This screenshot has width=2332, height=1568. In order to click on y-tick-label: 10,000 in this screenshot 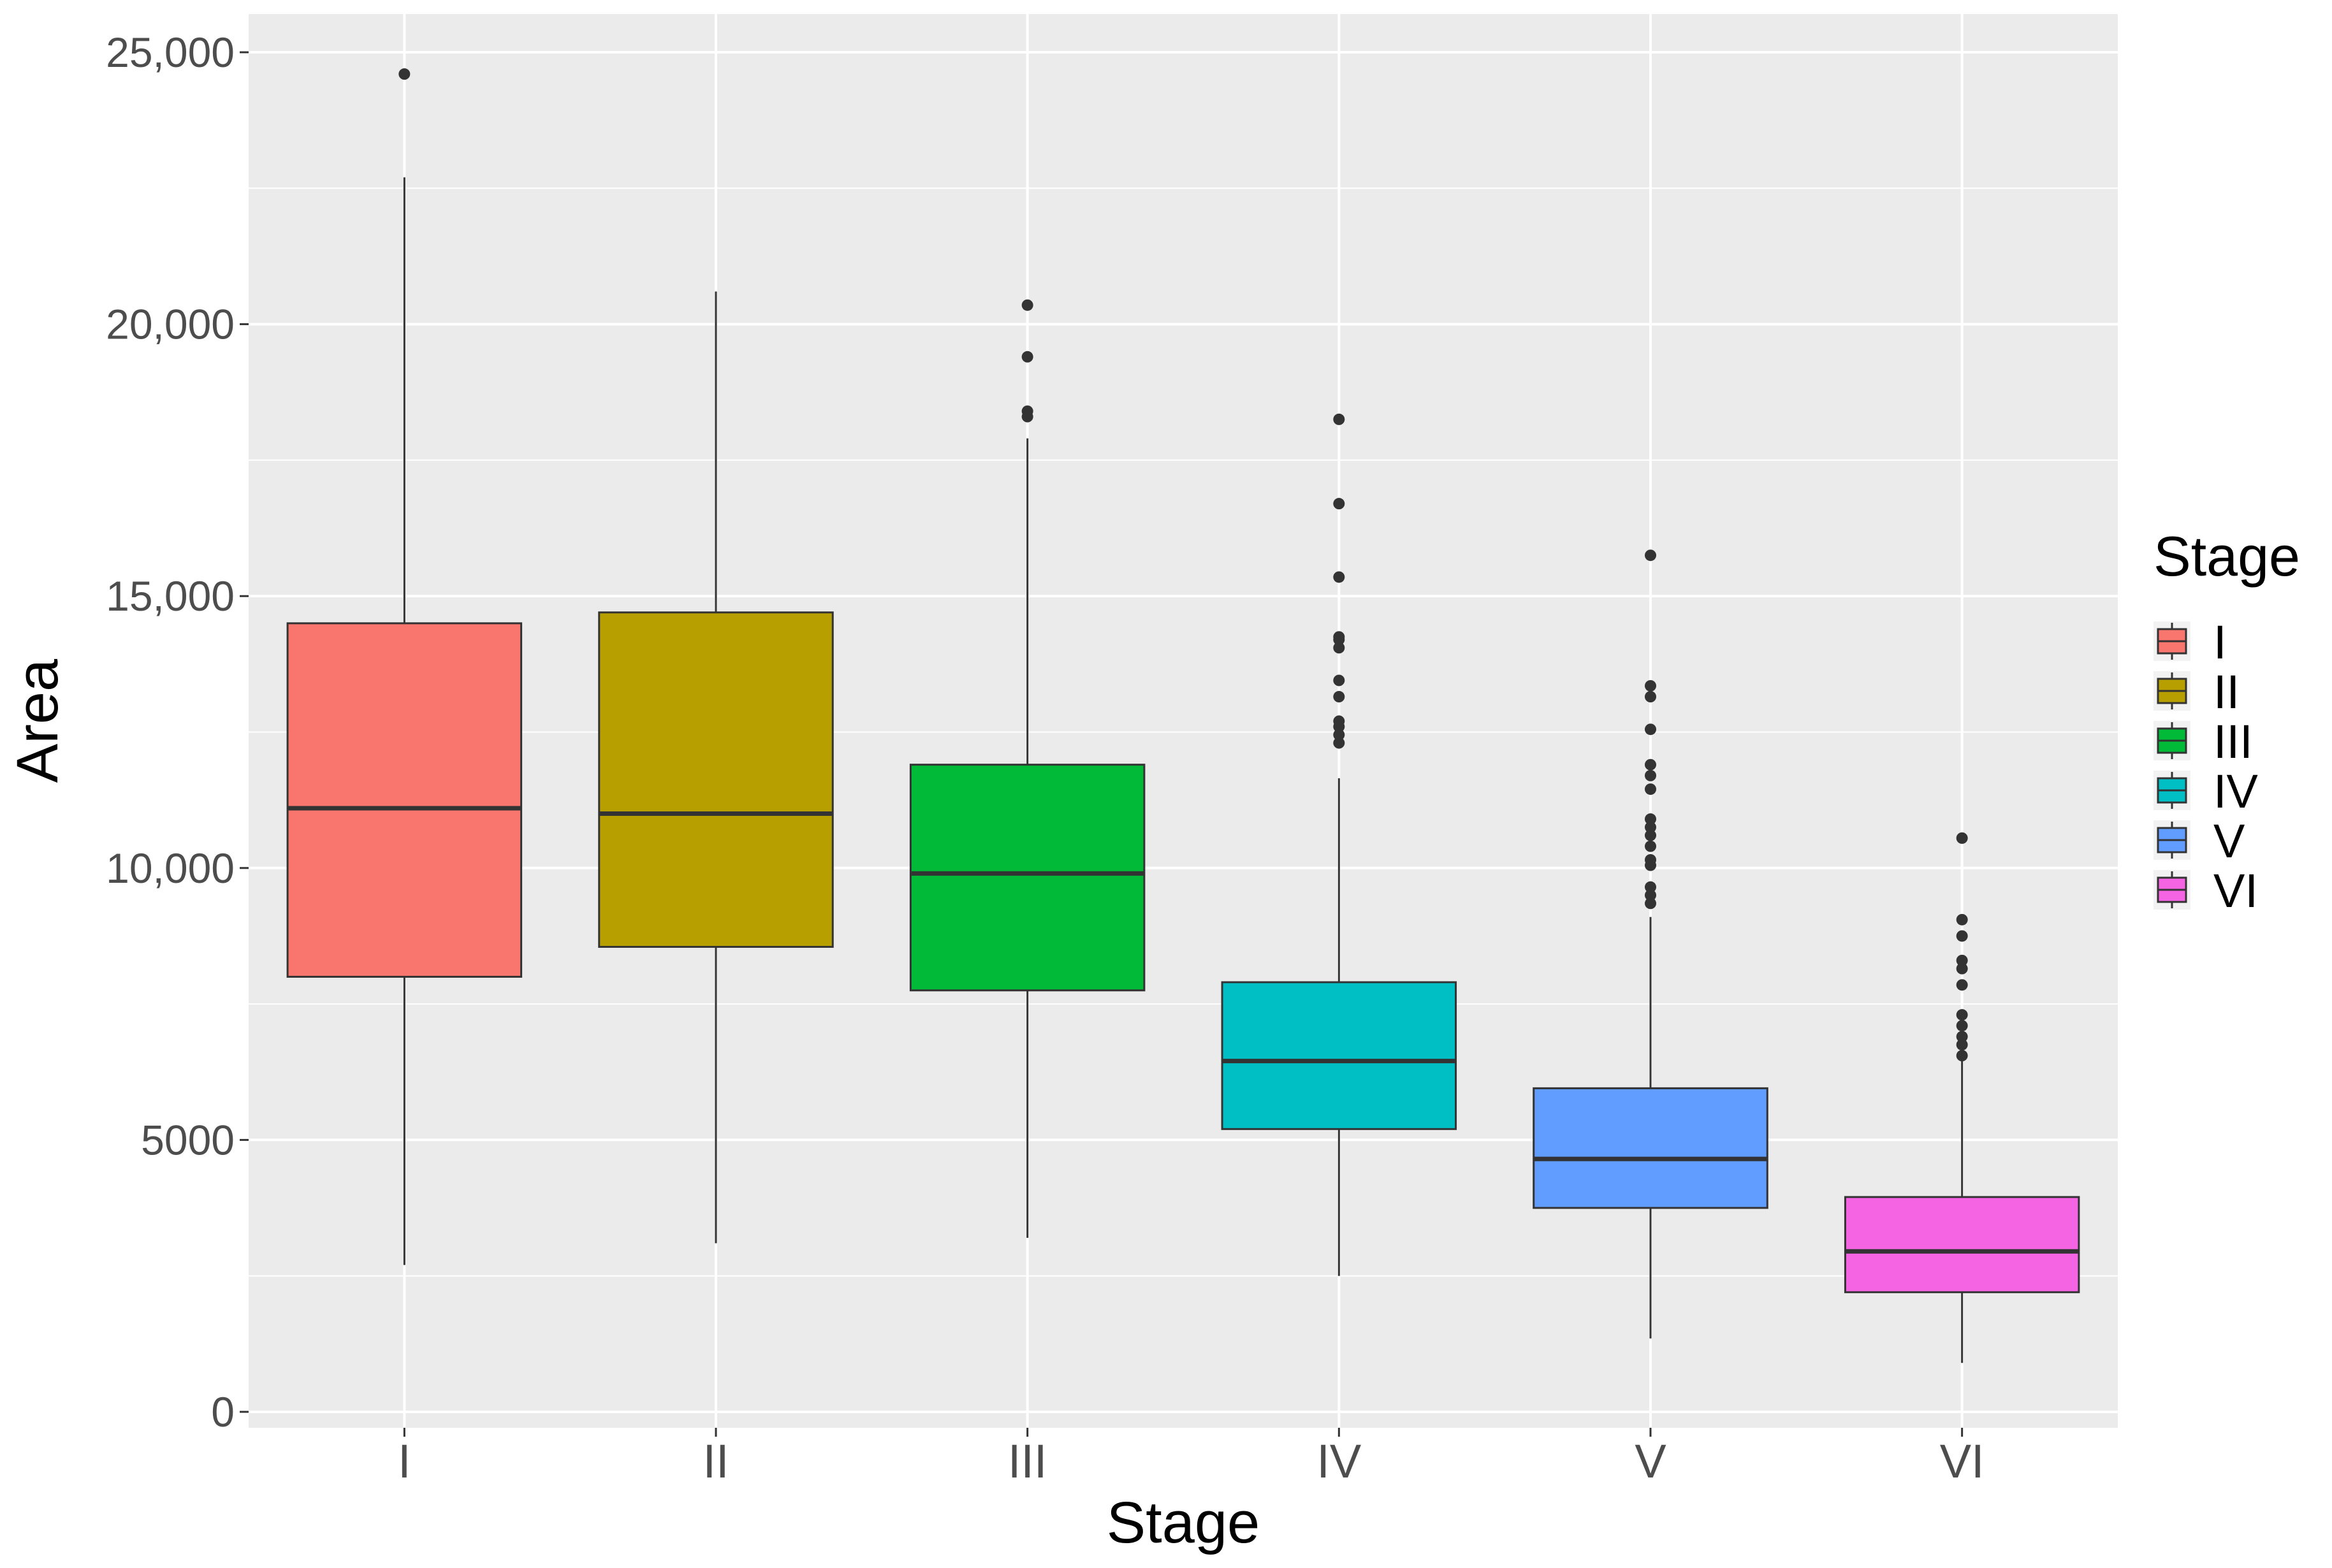, I will do `click(170, 869)`.